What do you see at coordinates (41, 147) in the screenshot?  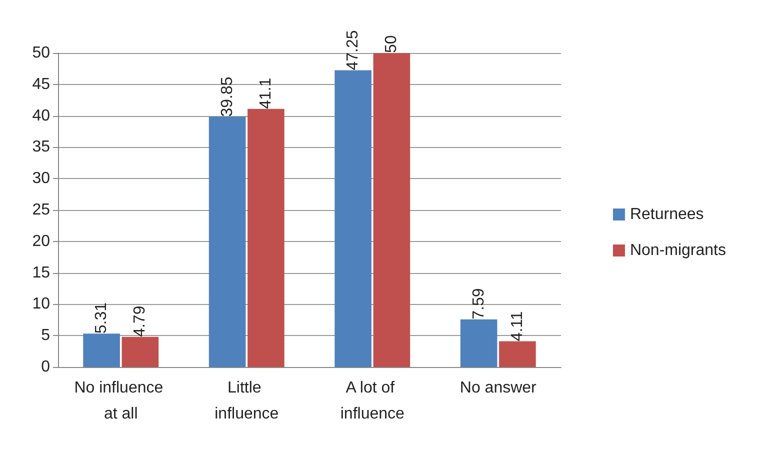 I see `y-tick-label: 35` at bounding box center [41, 147].